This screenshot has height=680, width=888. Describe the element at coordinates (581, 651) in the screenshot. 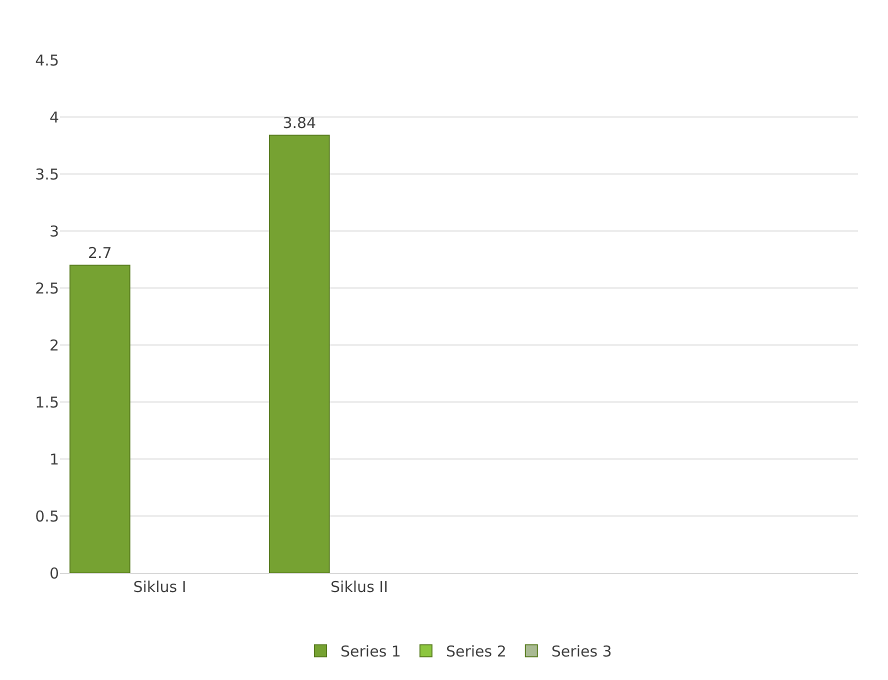

I see `legend-label: Series 3` at that location.